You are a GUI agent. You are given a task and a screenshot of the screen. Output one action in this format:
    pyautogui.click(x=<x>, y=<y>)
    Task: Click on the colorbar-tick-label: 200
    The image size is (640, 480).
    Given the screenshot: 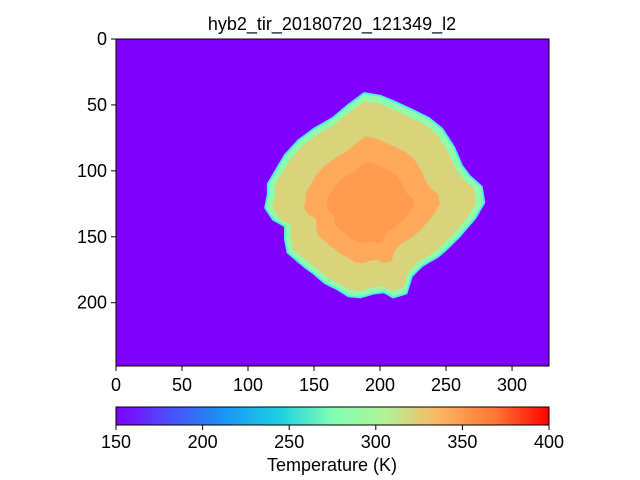 What is the action you would take?
    pyautogui.click(x=203, y=442)
    